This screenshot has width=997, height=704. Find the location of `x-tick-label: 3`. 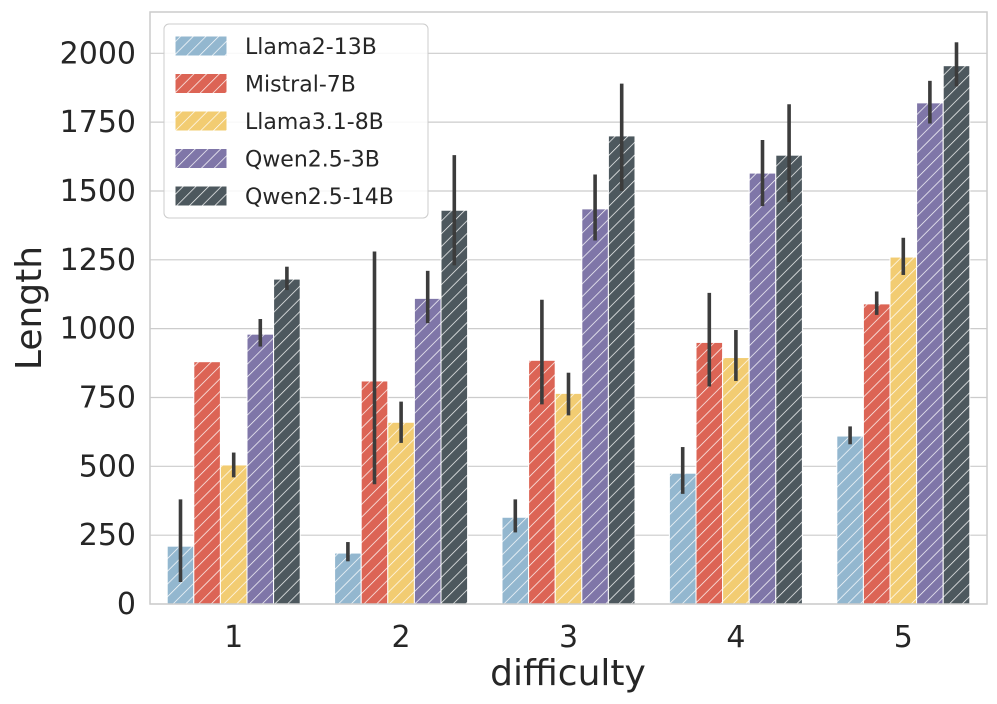

x-tick-label: 3 is located at coordinates (568, 637).